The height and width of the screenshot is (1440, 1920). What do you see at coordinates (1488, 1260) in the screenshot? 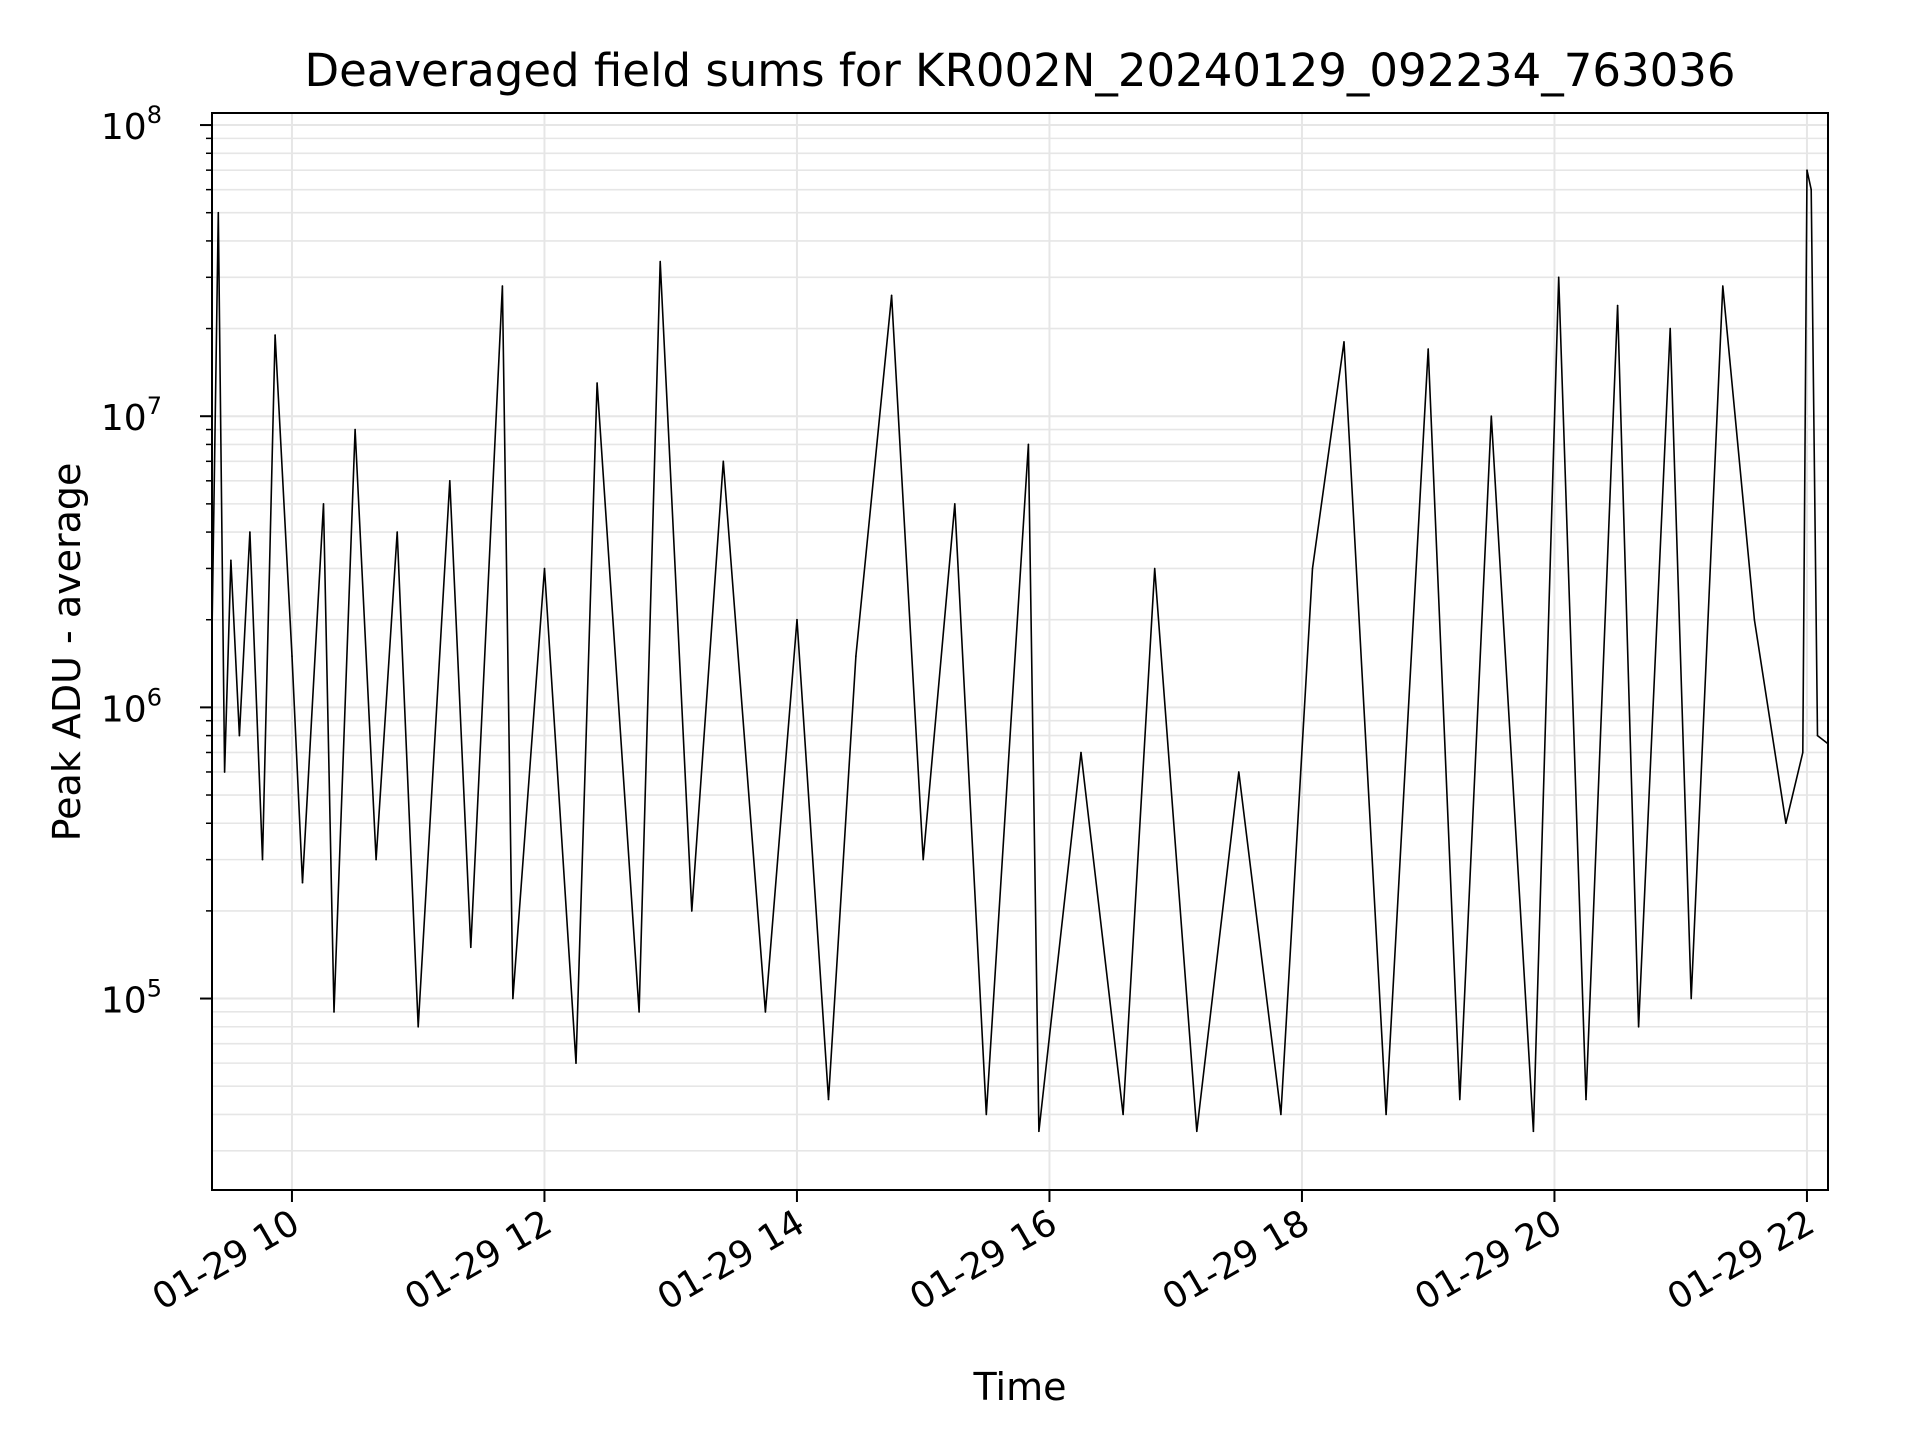
I see `x-tick-label: 01-29 20` at bounding box center [1488, 1260].